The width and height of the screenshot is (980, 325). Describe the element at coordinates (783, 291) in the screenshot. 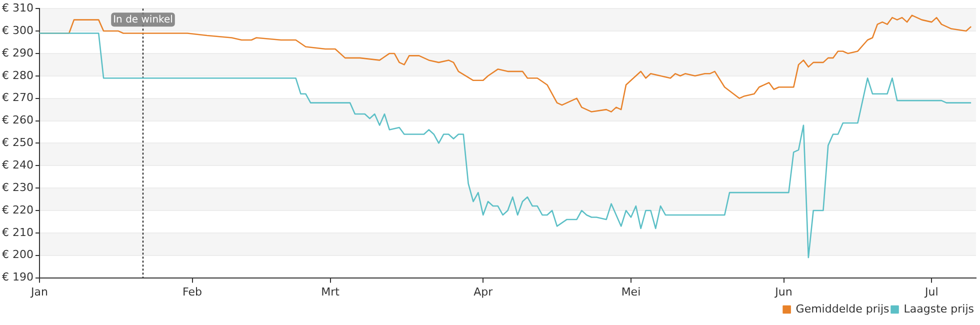

I see `x-tick-label: Jun` at that location.